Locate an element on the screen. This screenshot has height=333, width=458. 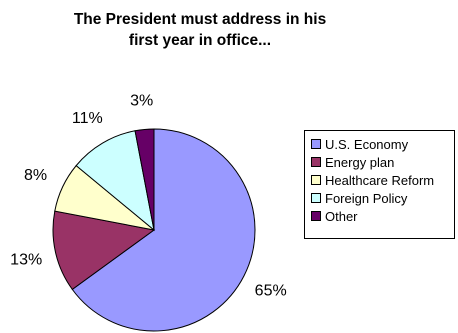
slice-value-label: 3% is located at coordinates (141, 101).